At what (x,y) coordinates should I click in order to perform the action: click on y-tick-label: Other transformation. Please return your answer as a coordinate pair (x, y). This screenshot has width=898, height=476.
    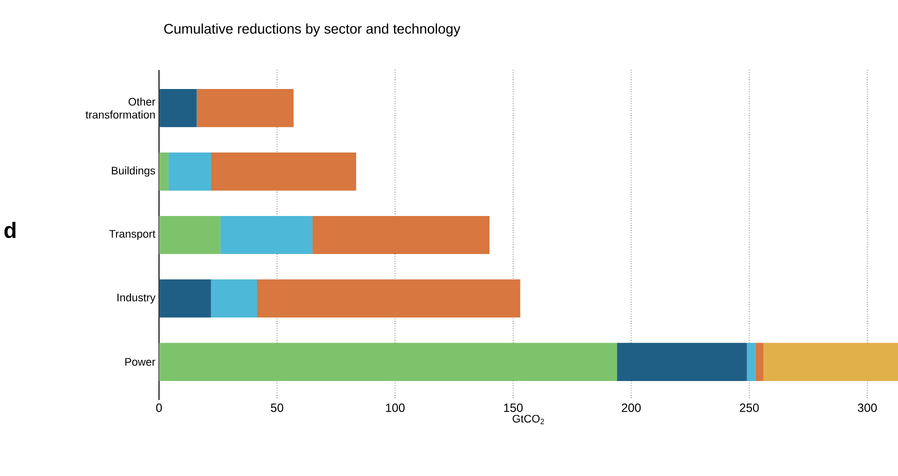
    Looking at the image, I should click on (121, 108).